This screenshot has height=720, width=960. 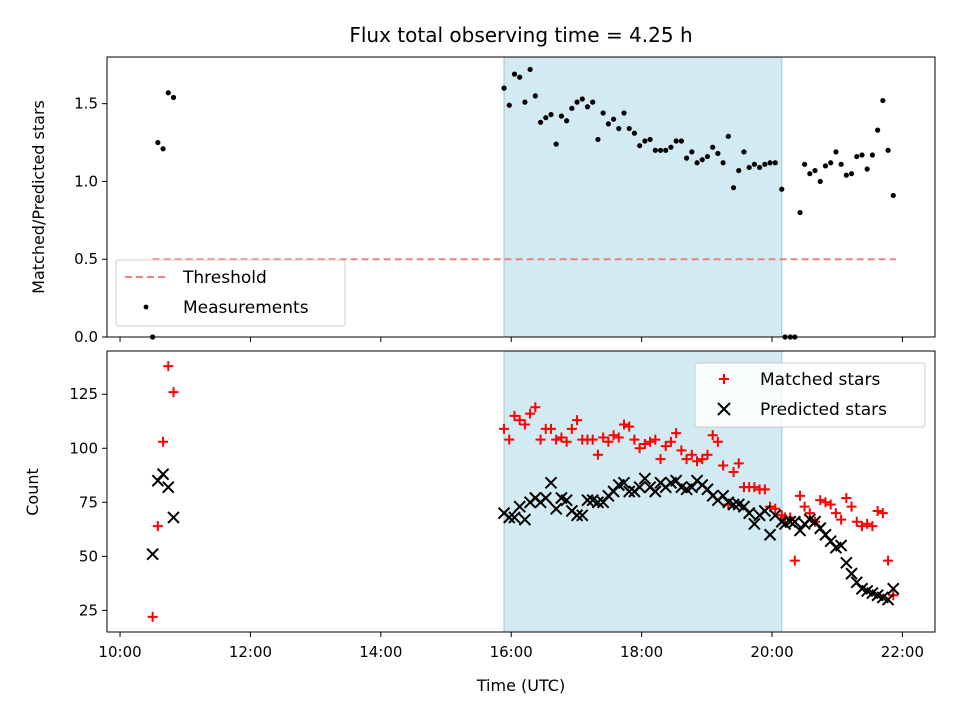 What do you see at coordinates (520, 35) in the screenshot?
I see `chart-title: Flux total observing time = 4.25 h` at bounding box center [520, 35].